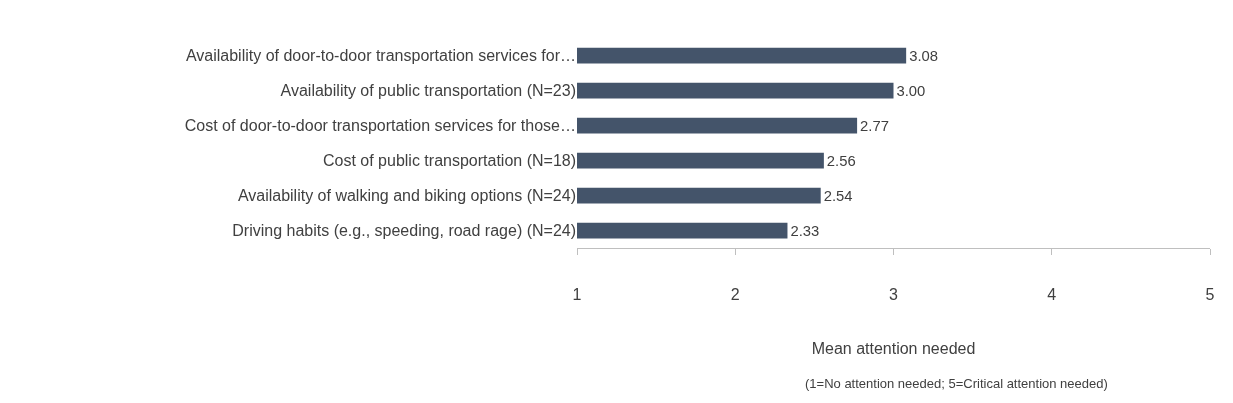  Describe the element at coordinates (404, 231) in the screenshot. I see `y-tick-label: Driving habits (e.g., speeding, road rage) (N=24)` at that location.